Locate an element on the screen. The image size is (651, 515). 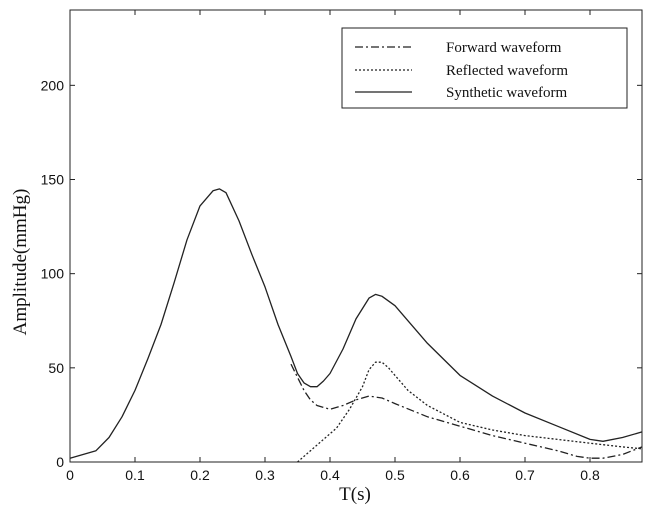
y-tick-label: 100 is located at coordinates (53, 274).